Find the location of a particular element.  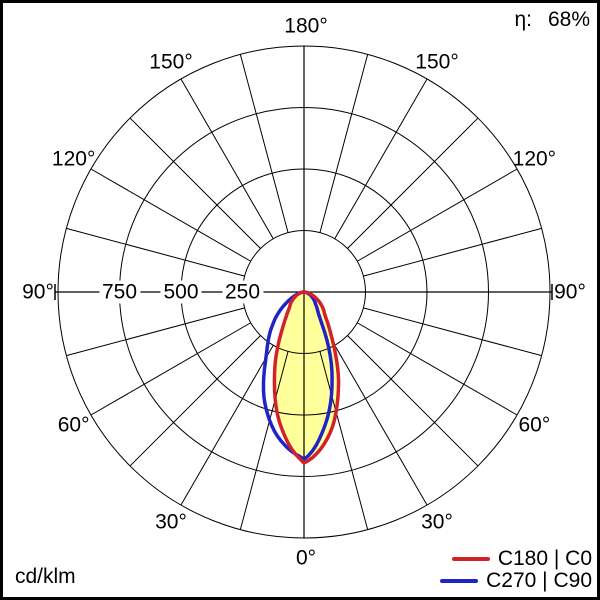

angle-label-120-left: 120° is located at coordinates (73, 159).